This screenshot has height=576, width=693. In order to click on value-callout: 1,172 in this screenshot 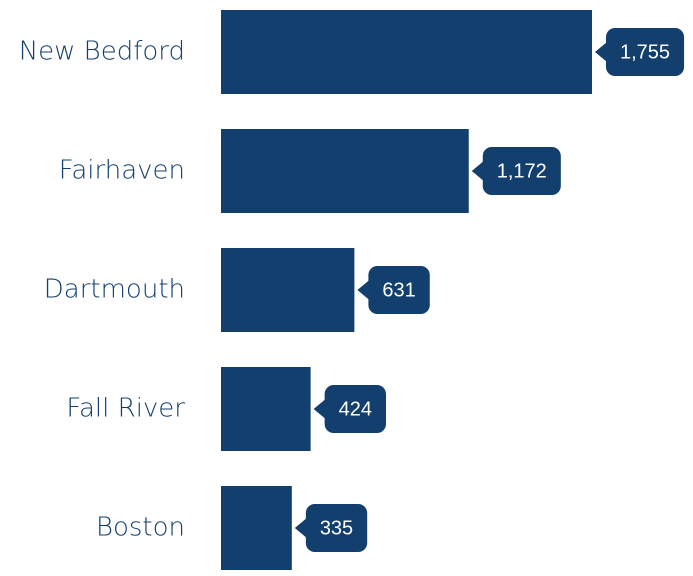, I will do `click(516, 171)`.